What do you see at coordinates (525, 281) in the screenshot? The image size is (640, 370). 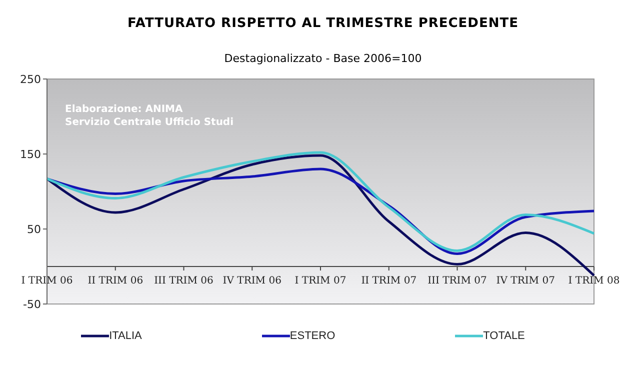 I see `x-tick-label: IV TRIM 07` at bounding box center [525, 281].